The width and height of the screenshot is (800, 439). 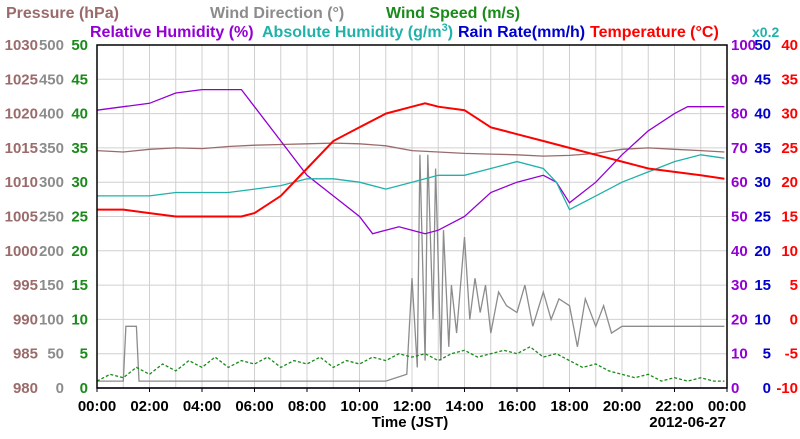 What do you see at coordinates (521, 32) in the screenshot?
I see `legend-entry: Rain Rate(mm/h)` at bounding box center [521, 32].